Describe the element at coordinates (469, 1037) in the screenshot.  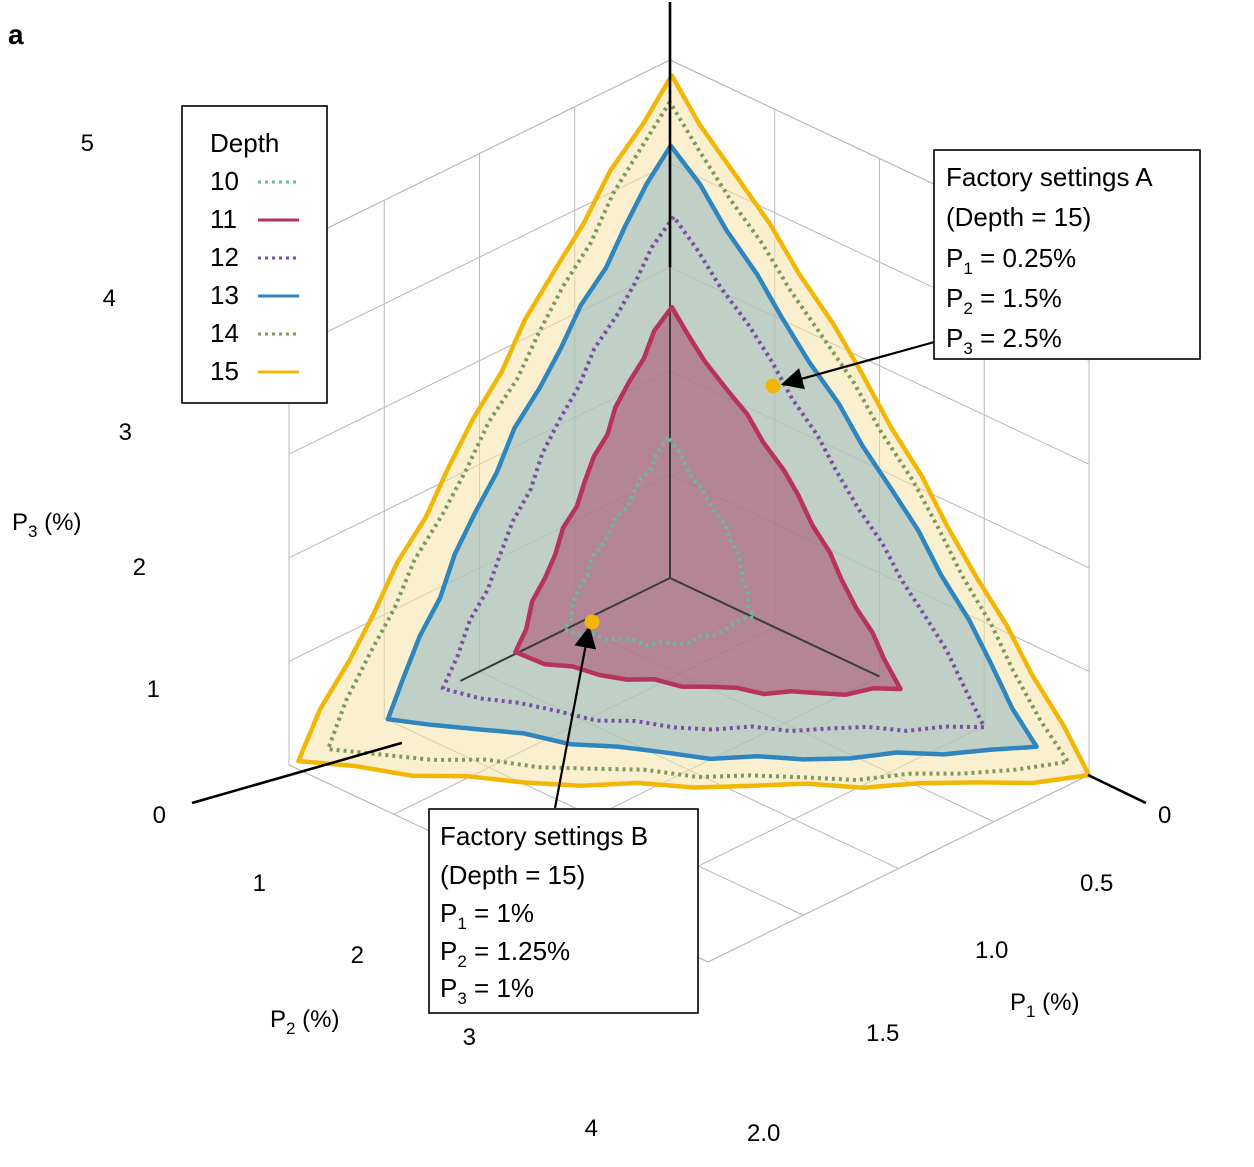
I see `p2-tick-3: 3` at that location.